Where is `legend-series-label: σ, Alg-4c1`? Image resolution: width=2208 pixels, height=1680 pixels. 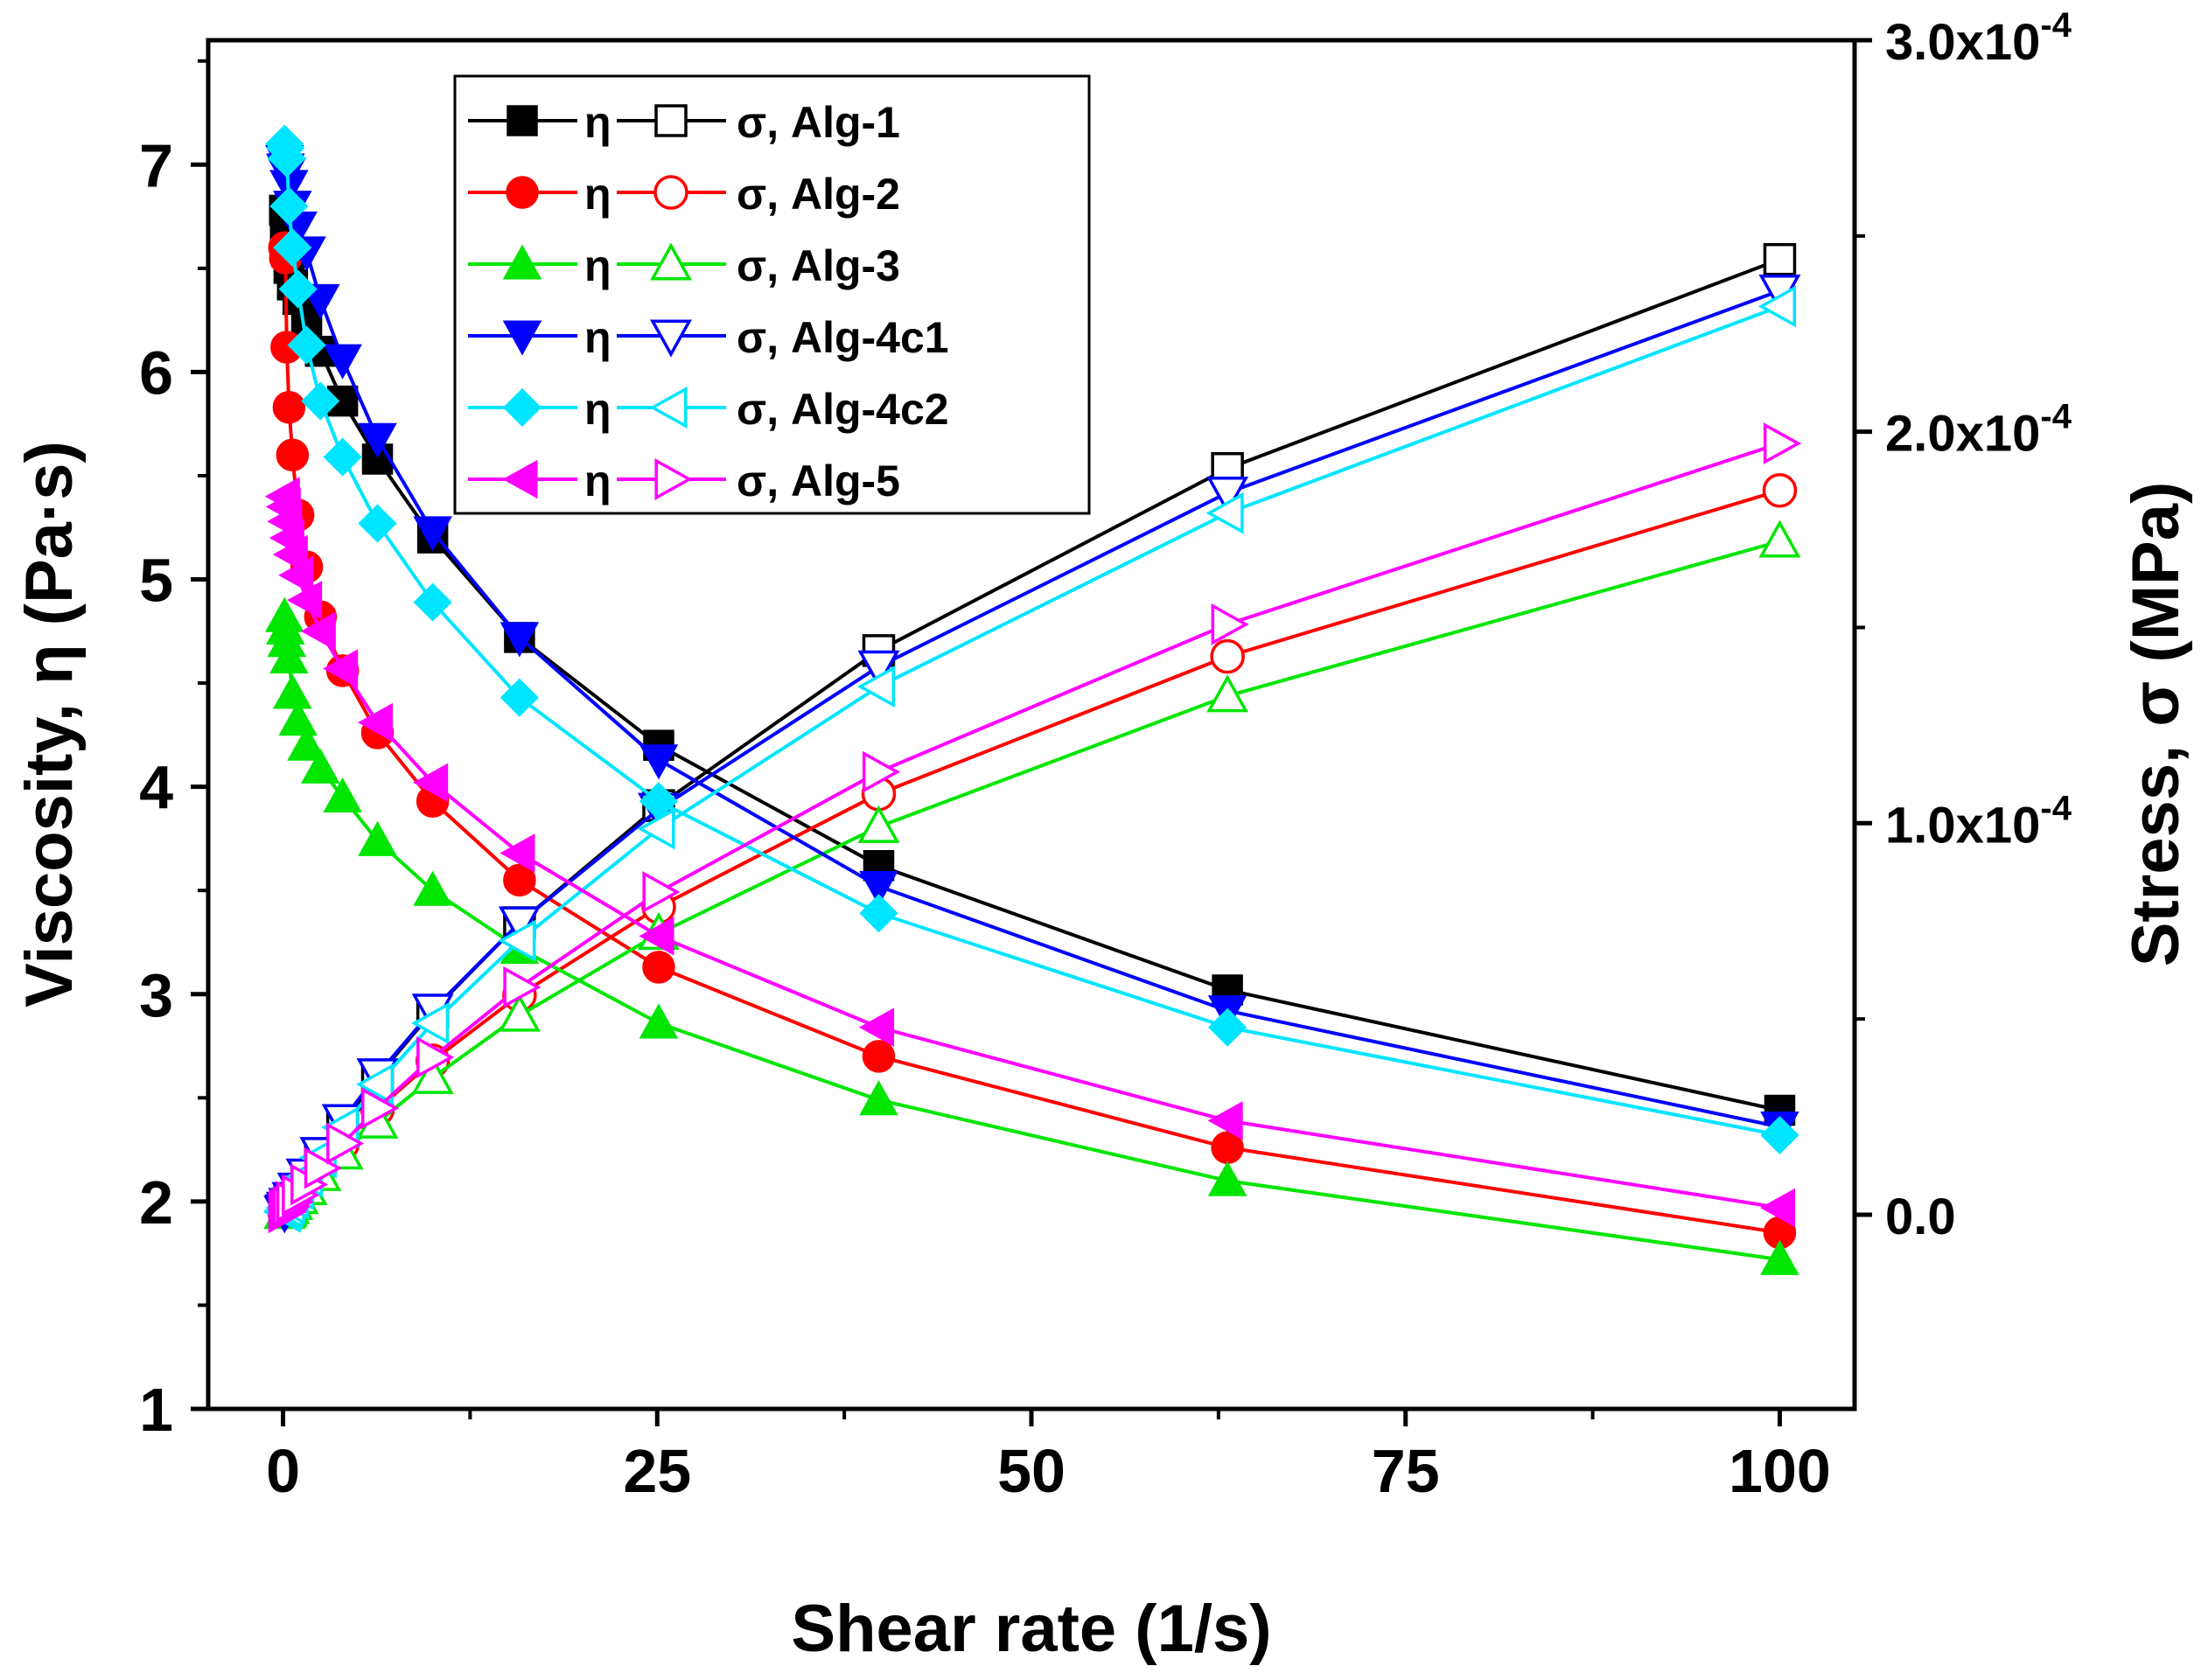 legend-series-label: σ, Alg-4c1 is located at coordinates (843, 337).